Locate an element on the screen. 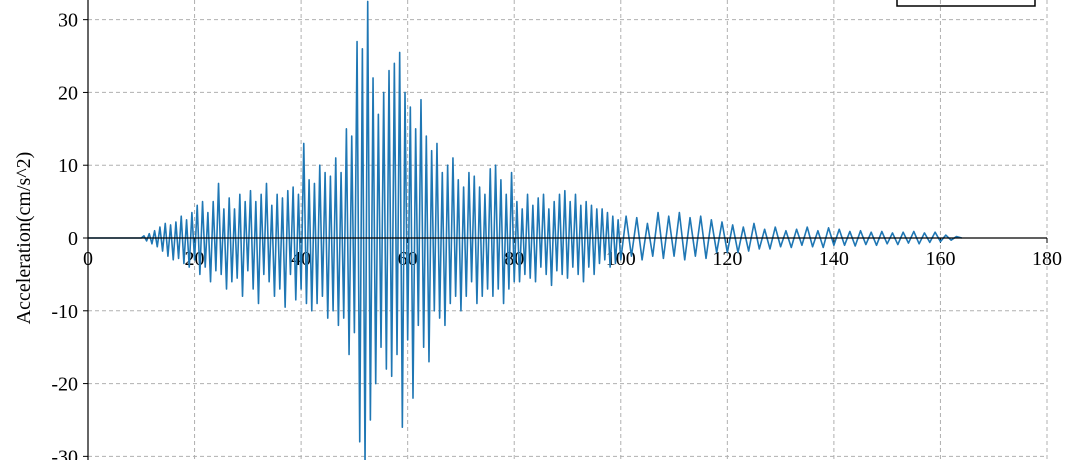 The image size is (1080, 460). y-tick-label: -30 is located at coordinates (64, 453).